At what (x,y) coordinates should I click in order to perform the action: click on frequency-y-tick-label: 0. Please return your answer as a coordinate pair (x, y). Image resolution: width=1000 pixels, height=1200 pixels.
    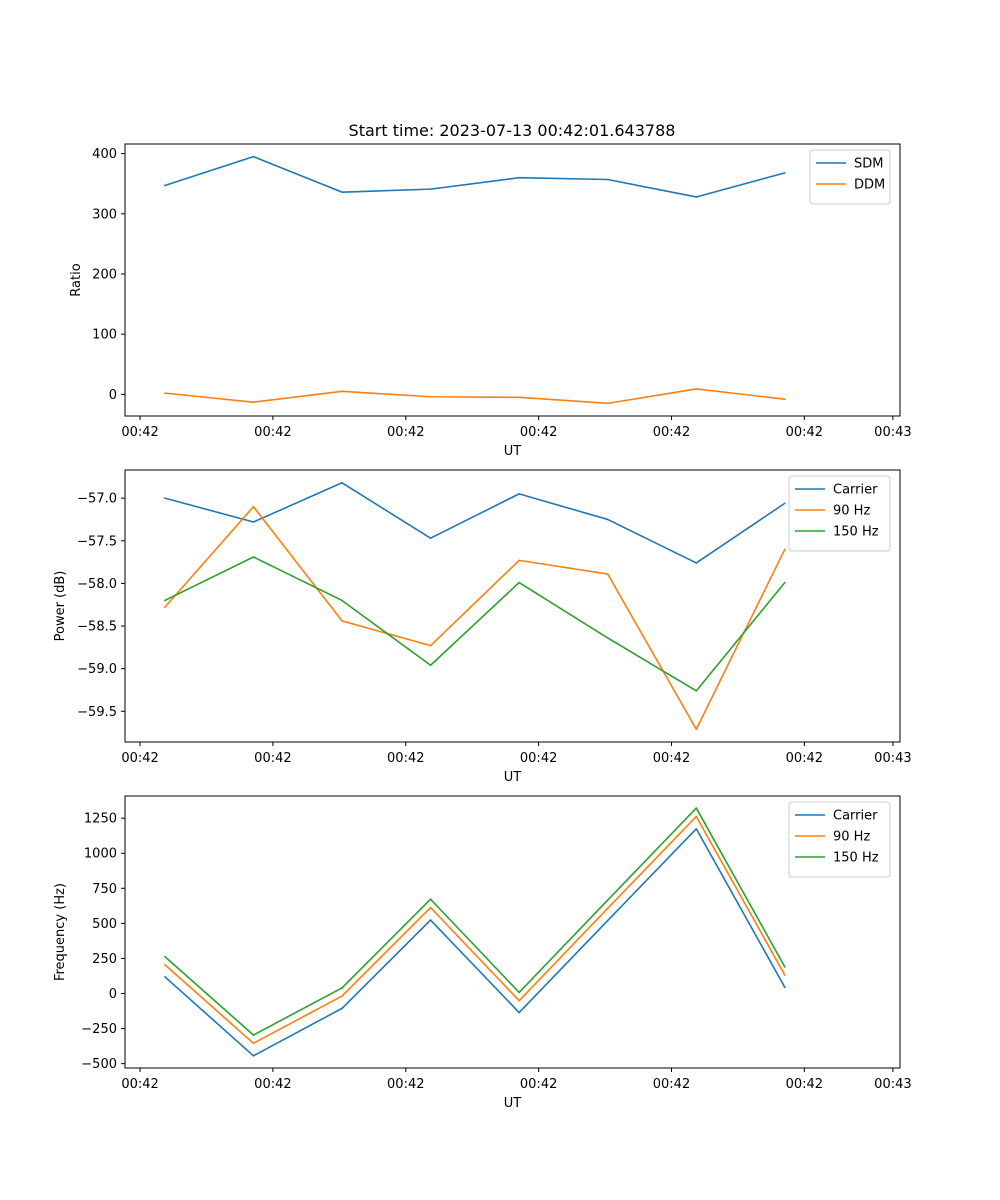
    Looking at the image, I should click on (113, 994).